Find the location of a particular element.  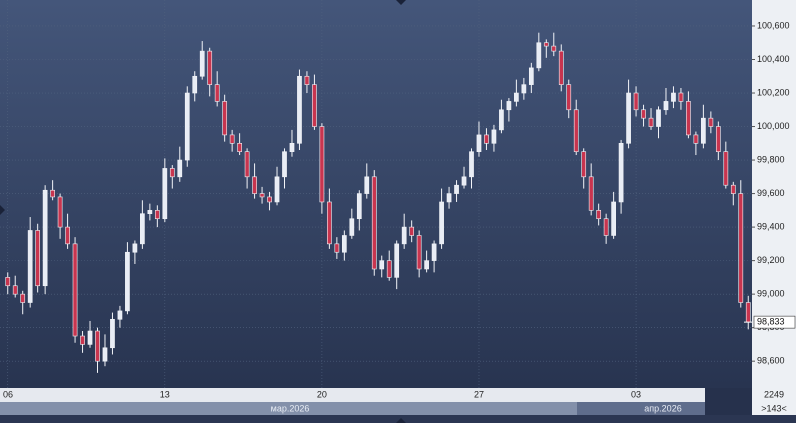

last-price-label: 98,833 is located at coordinates (771, 322).